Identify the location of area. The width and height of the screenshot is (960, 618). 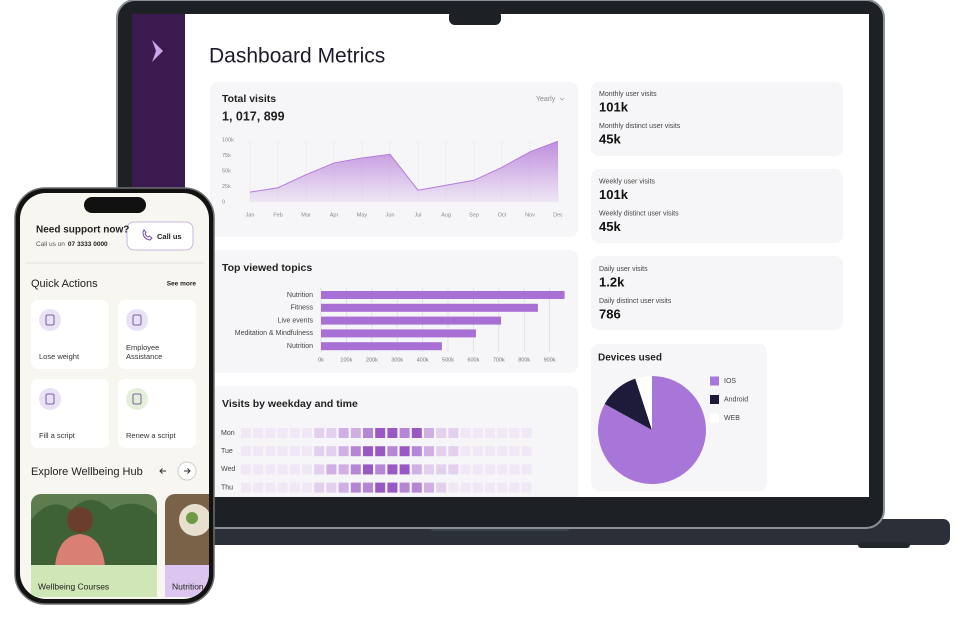
(404, 171).